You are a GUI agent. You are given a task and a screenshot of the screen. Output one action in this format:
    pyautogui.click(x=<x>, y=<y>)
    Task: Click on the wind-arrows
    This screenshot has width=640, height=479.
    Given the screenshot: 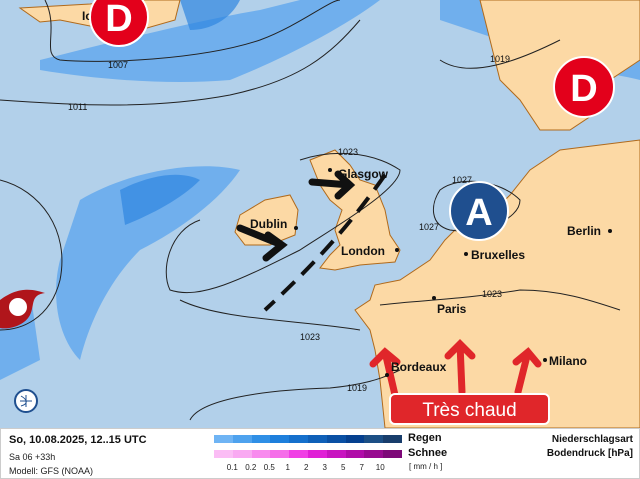 What is the action you would take?
    pyautogui.click(x=296, y=216)
    